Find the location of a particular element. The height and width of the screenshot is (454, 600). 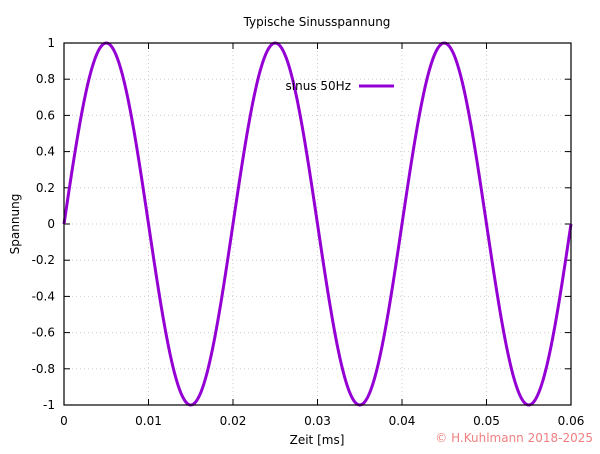

x-tick-label: 0.02 is located at coordinates (233, 421).